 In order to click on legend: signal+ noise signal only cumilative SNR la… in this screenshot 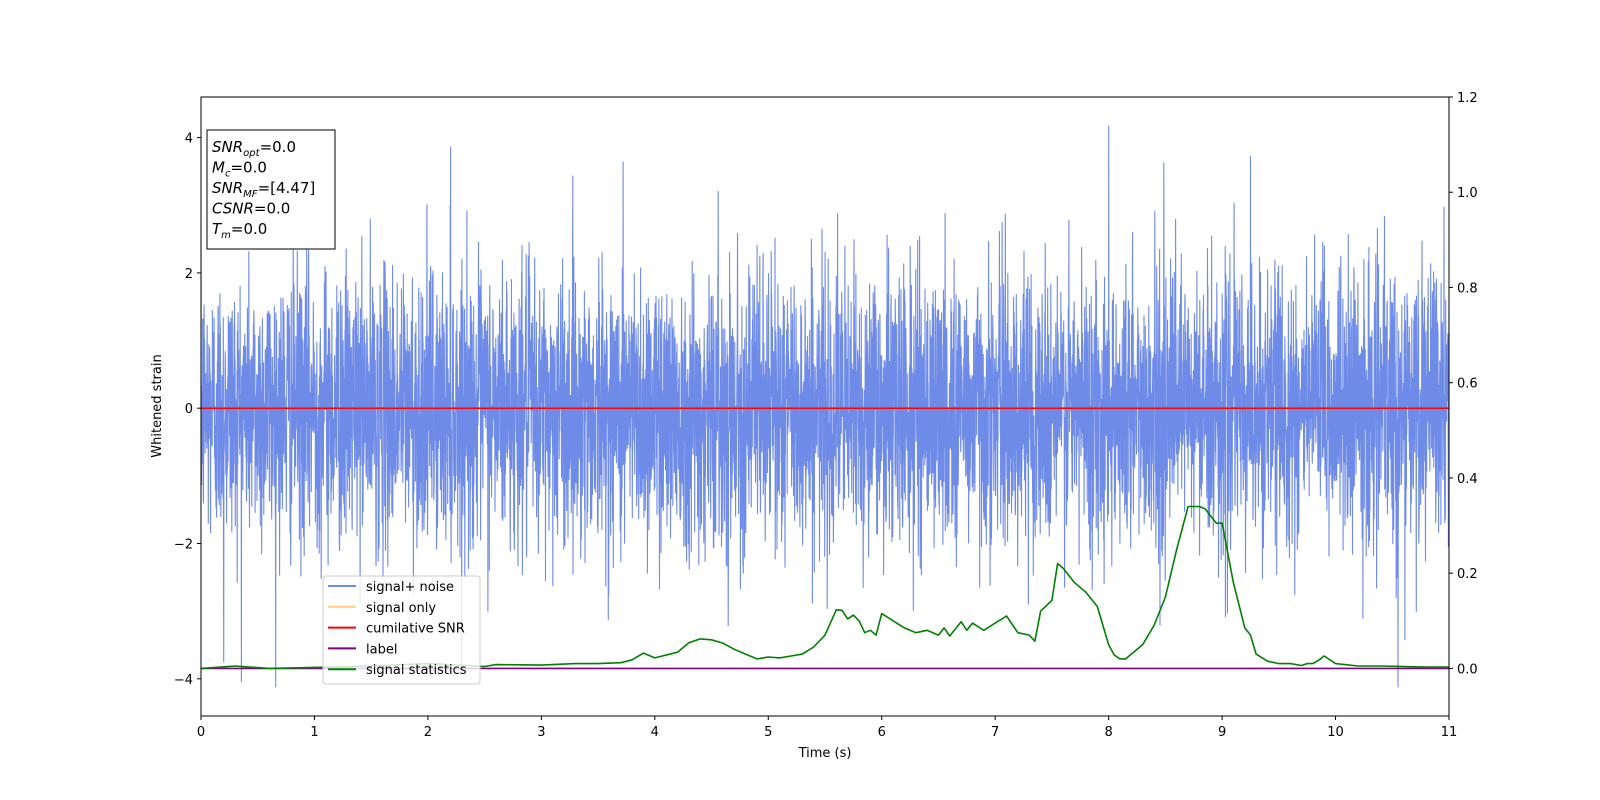, I will do `click(401, 630)`.